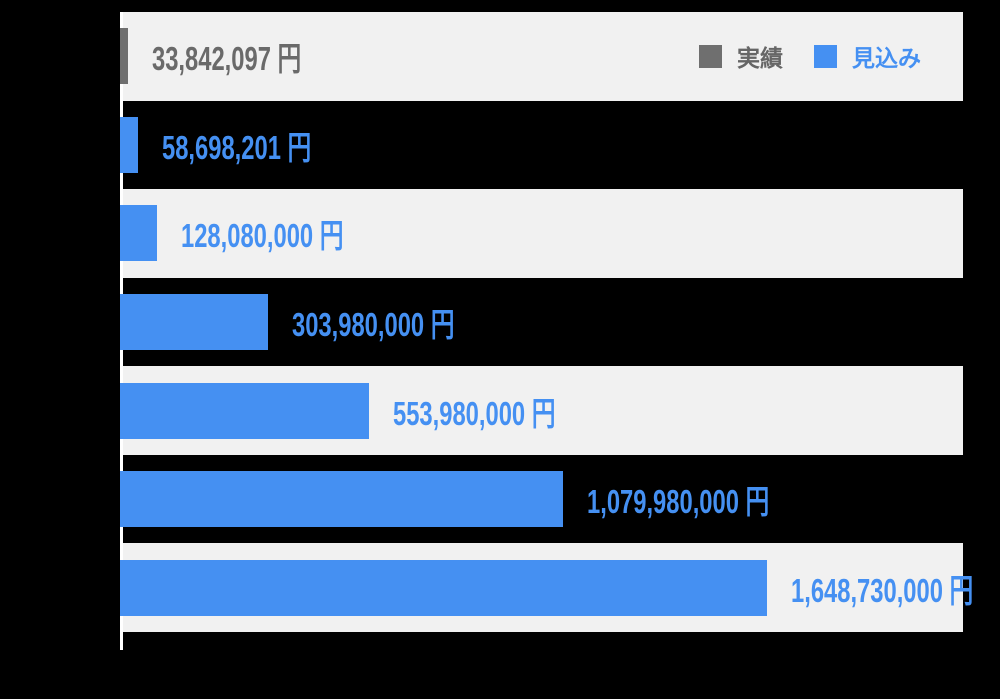  I want to click on legend-item-actual: 実績, so click(741, 56).